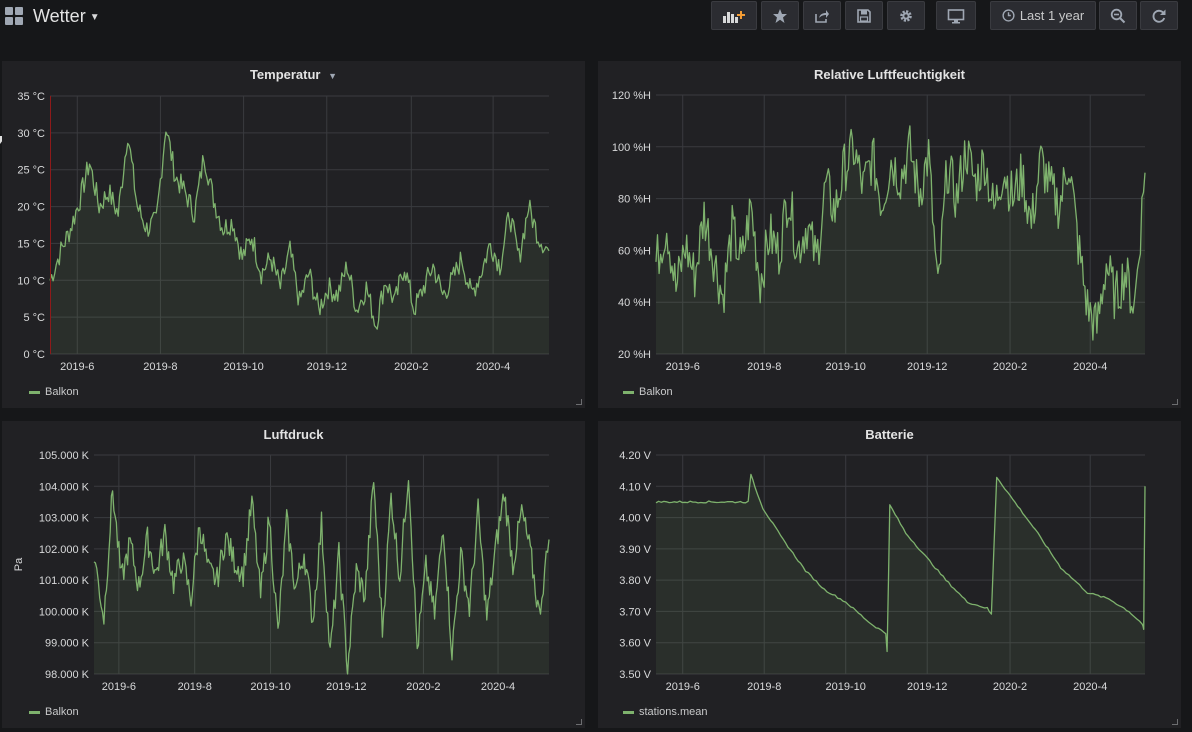 The image size is (1192, 732). Describe the element at coordinates (31, 97) in the screenshot. I see `y-tick-label: 35 °C` at that location.